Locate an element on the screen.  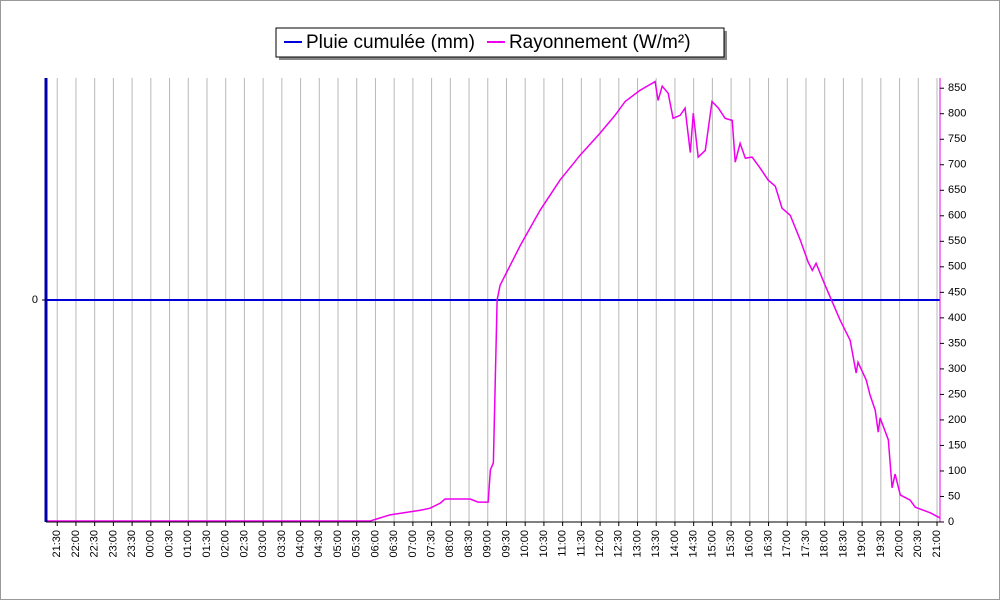
x-tick-label: 19:30 is located at coordinates (881, 544).